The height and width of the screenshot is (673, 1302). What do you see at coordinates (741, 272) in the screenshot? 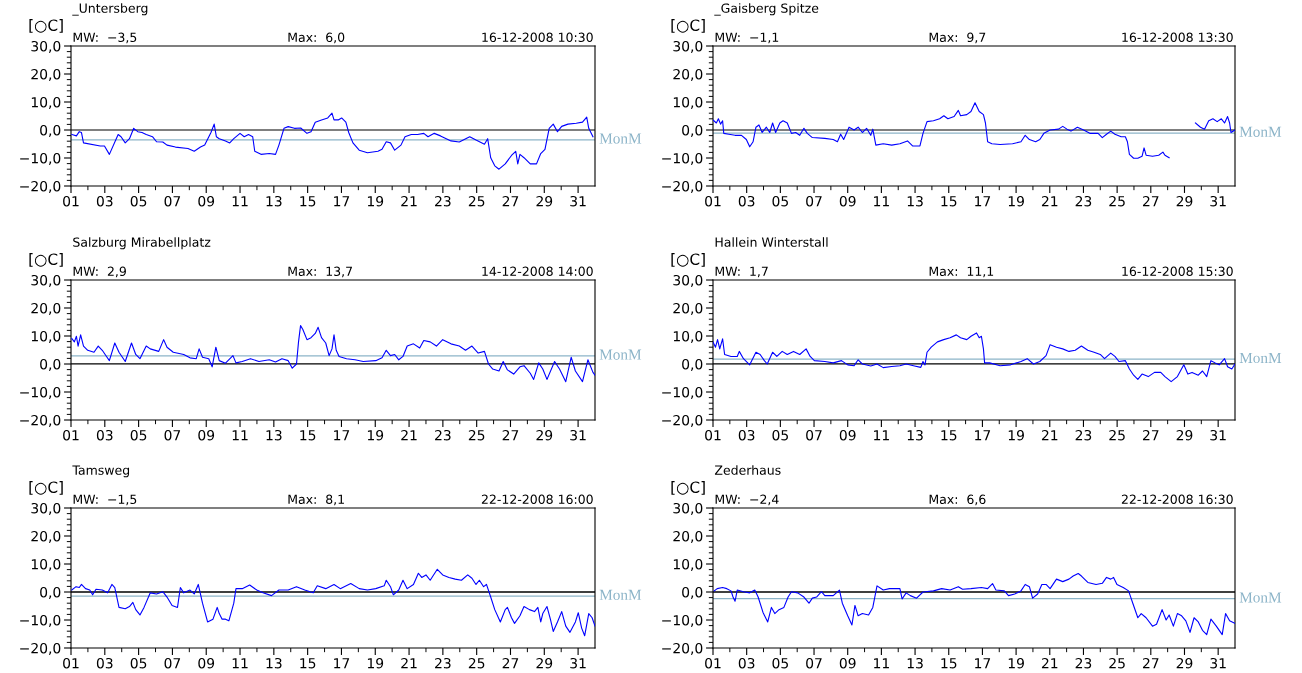
I see `text: MW: 1,7` at bounding box center [741, 272].